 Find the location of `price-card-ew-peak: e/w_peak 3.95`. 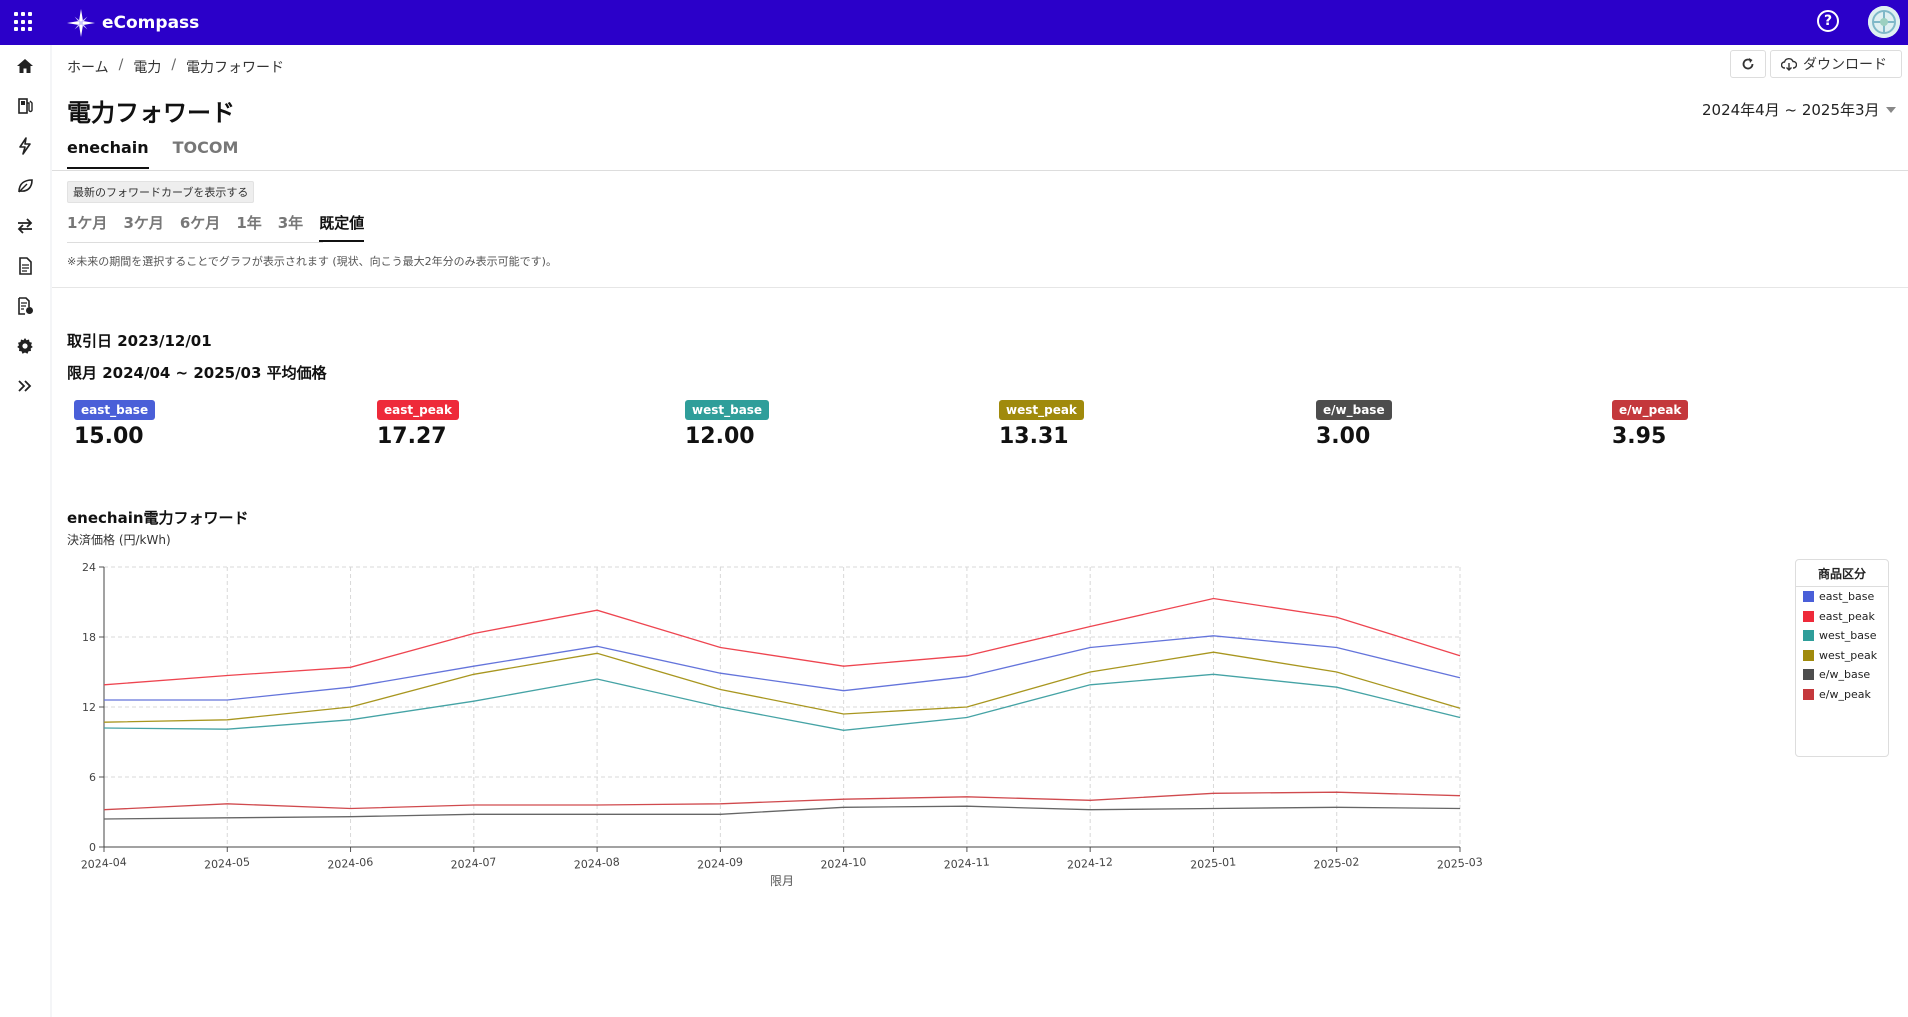

price-card-ew-peak: e/w_peak 3.95 is located at coordinates (1650, 424).